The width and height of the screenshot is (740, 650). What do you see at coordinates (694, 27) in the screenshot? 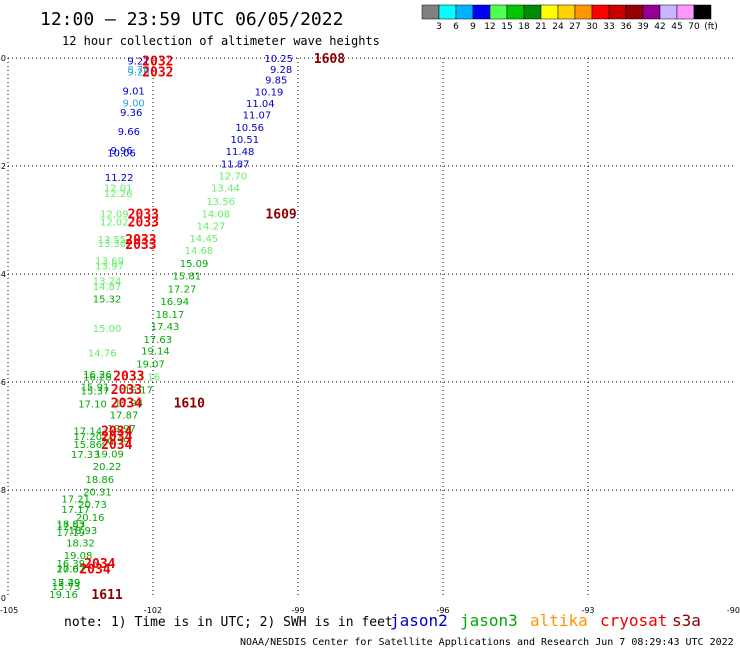
I see `legend-label: 70` at bounding box center [694, 27].